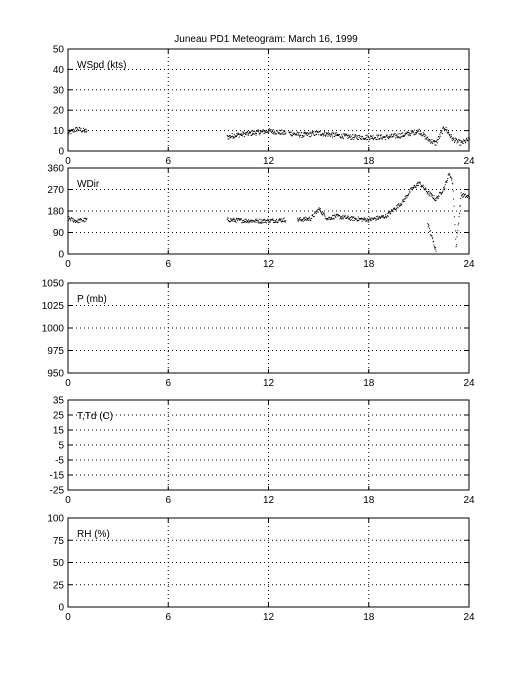  What do you see at coordinates (101, 65) in the screenshot?
I see `panel-label: WSpd (kts)` at bounding box center [101, 65].